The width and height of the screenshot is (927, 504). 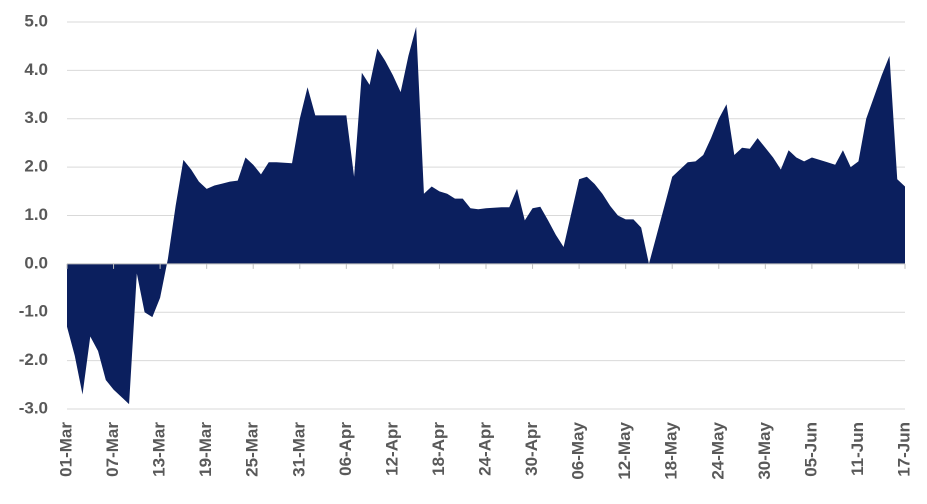 What do you see at coordinates (438, 449) in the screenshot?
I see `x-tick-label: 18-Apr` at bounding box center [438, 449].